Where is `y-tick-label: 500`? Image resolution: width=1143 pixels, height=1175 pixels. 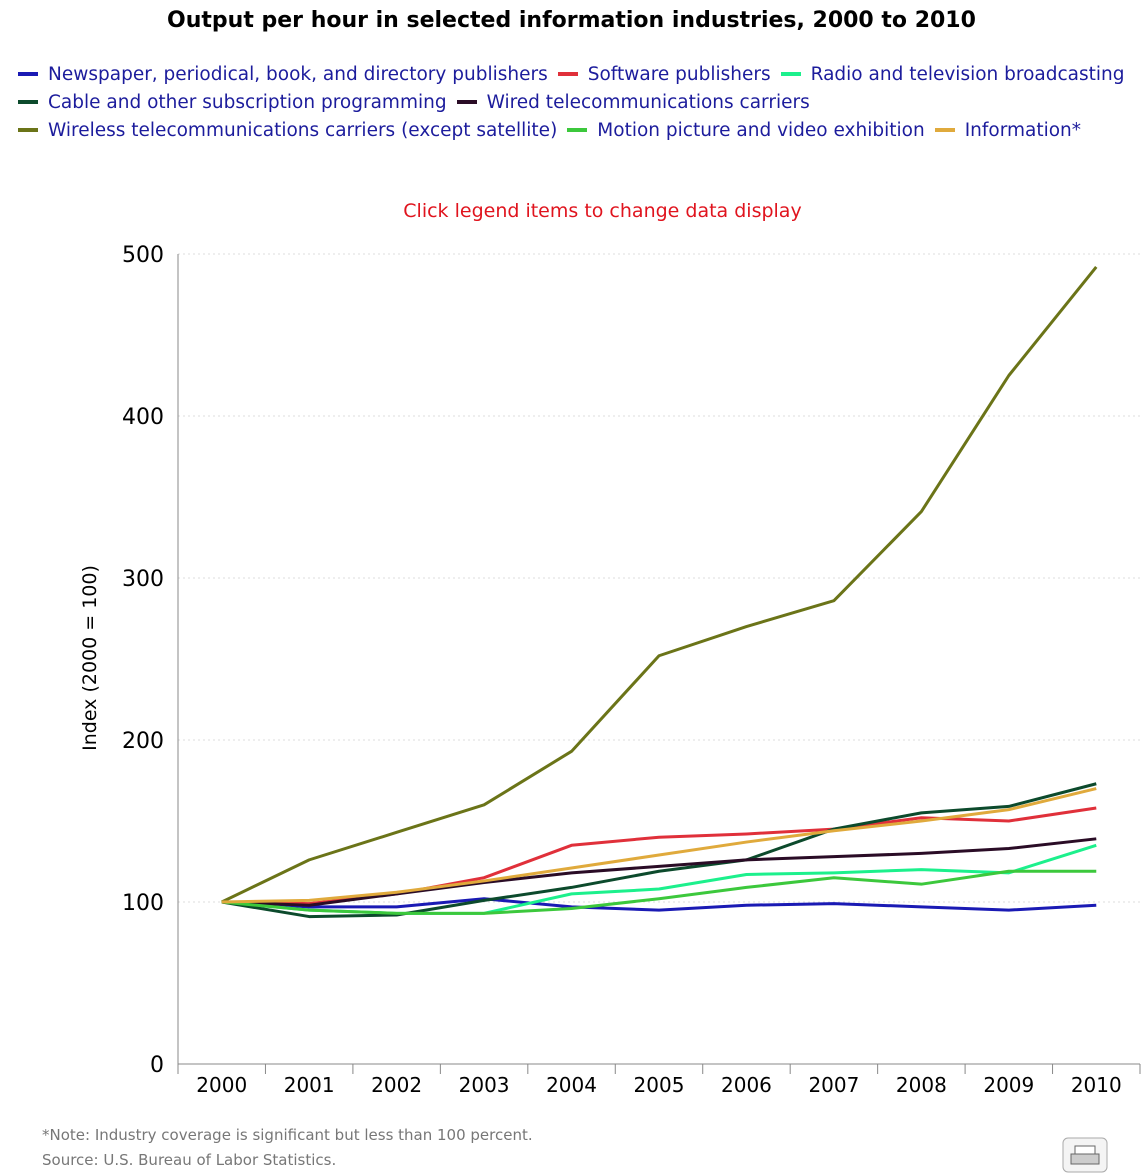
y-tick-label: 500 is located at coordinates (143, 255).